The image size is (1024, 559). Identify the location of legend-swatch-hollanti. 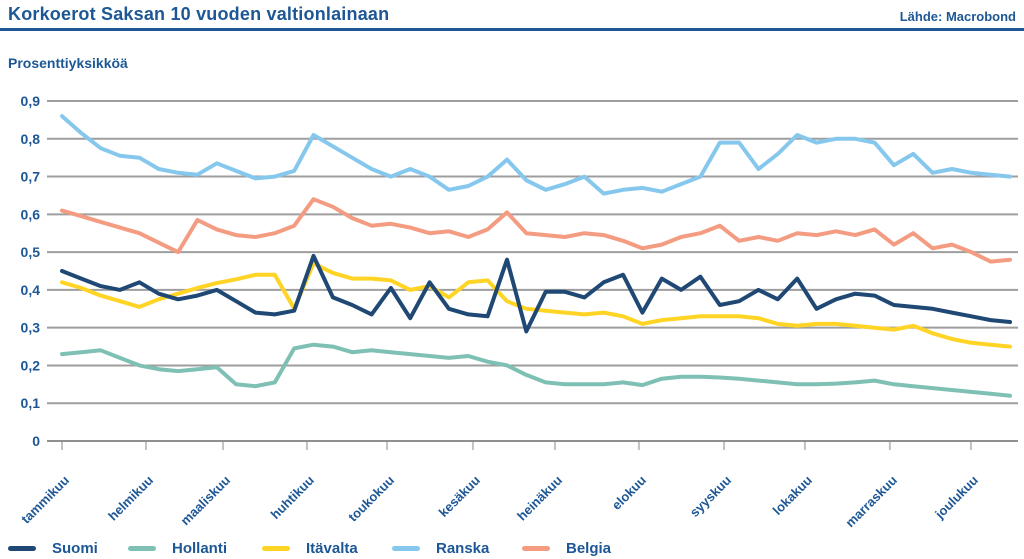
(142, 548).